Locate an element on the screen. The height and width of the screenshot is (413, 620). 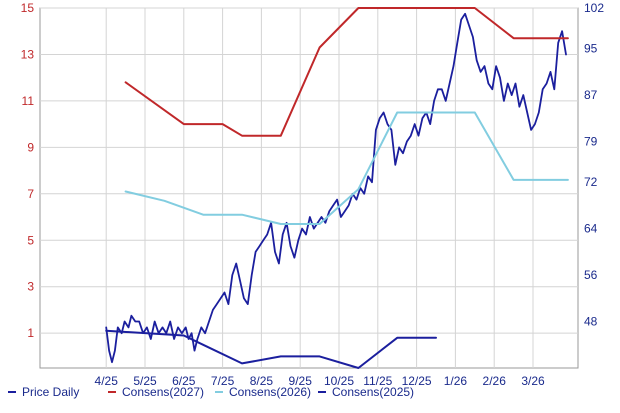
series-line-consens-2025 is located at coordinates (271, 349).